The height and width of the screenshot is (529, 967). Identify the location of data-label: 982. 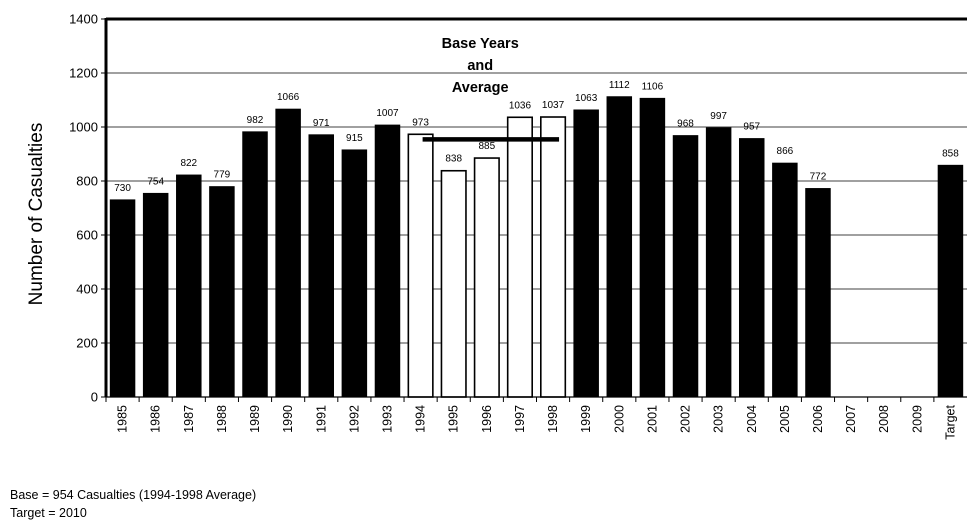
(255, 120).